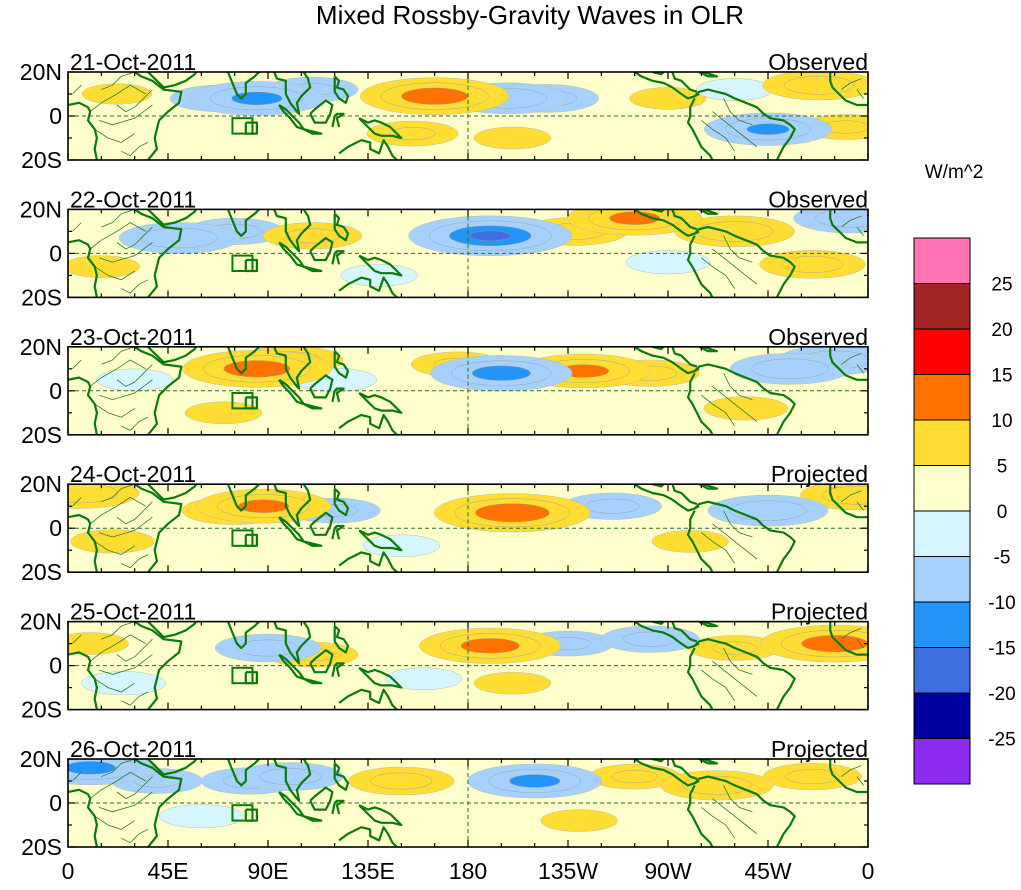 The image size is (1021, 890). What do you see at coordinates (668, 871) in the screenshot?
I see `lon-label: 90W` at bounding box center [668, 871].